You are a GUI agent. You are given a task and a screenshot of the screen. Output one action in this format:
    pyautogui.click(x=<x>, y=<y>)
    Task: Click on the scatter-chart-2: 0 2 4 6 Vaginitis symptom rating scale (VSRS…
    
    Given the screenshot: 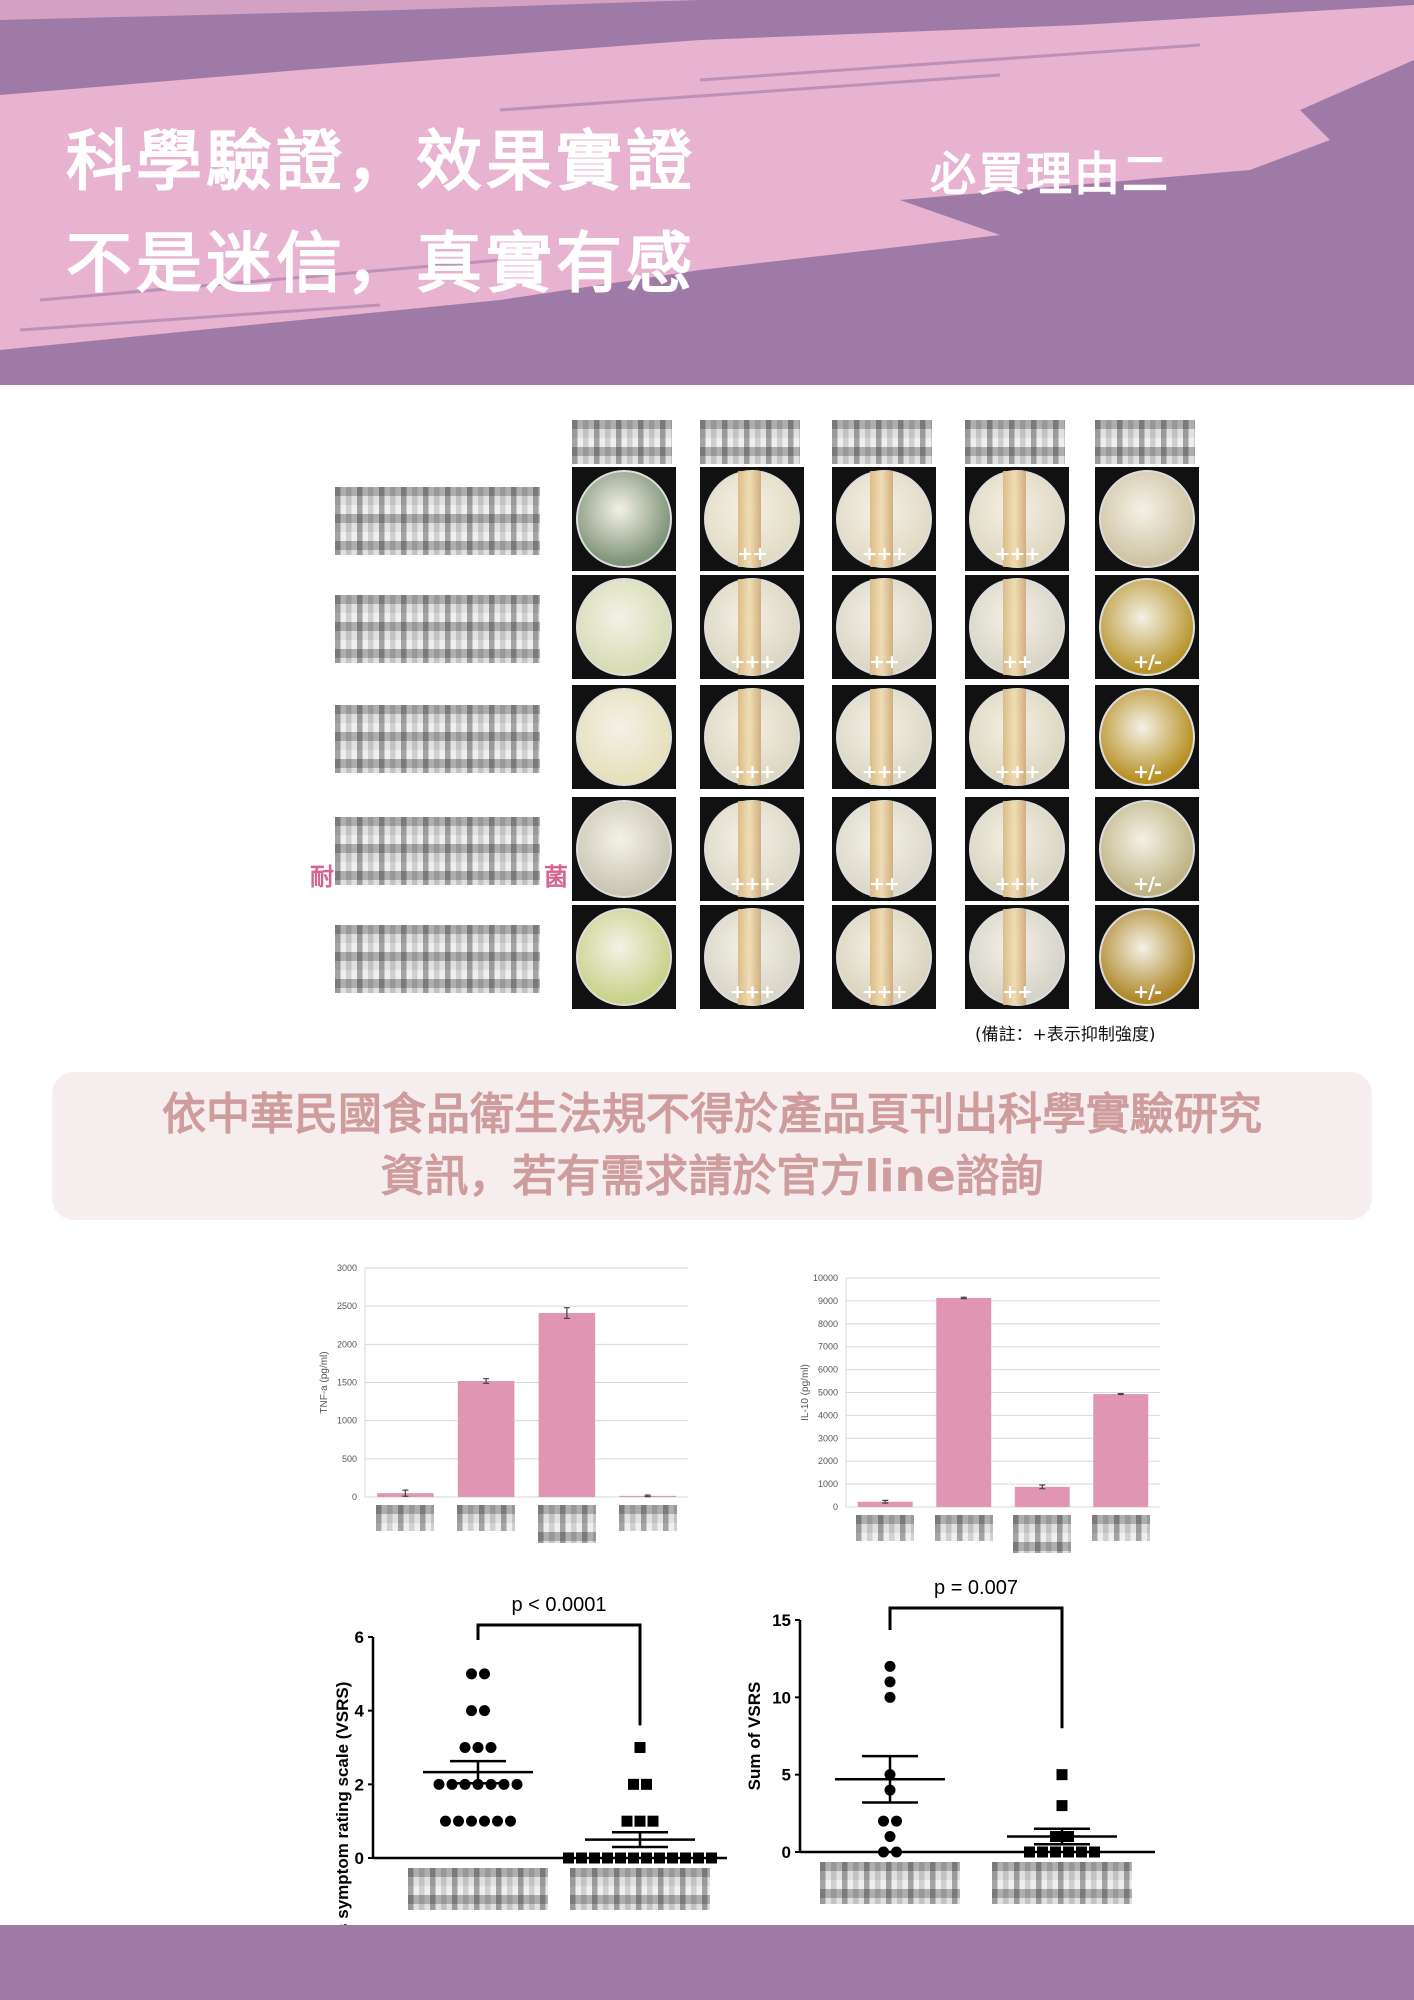 What is the action you would take?
    pyautogui.click(x=530, y=1759)
    